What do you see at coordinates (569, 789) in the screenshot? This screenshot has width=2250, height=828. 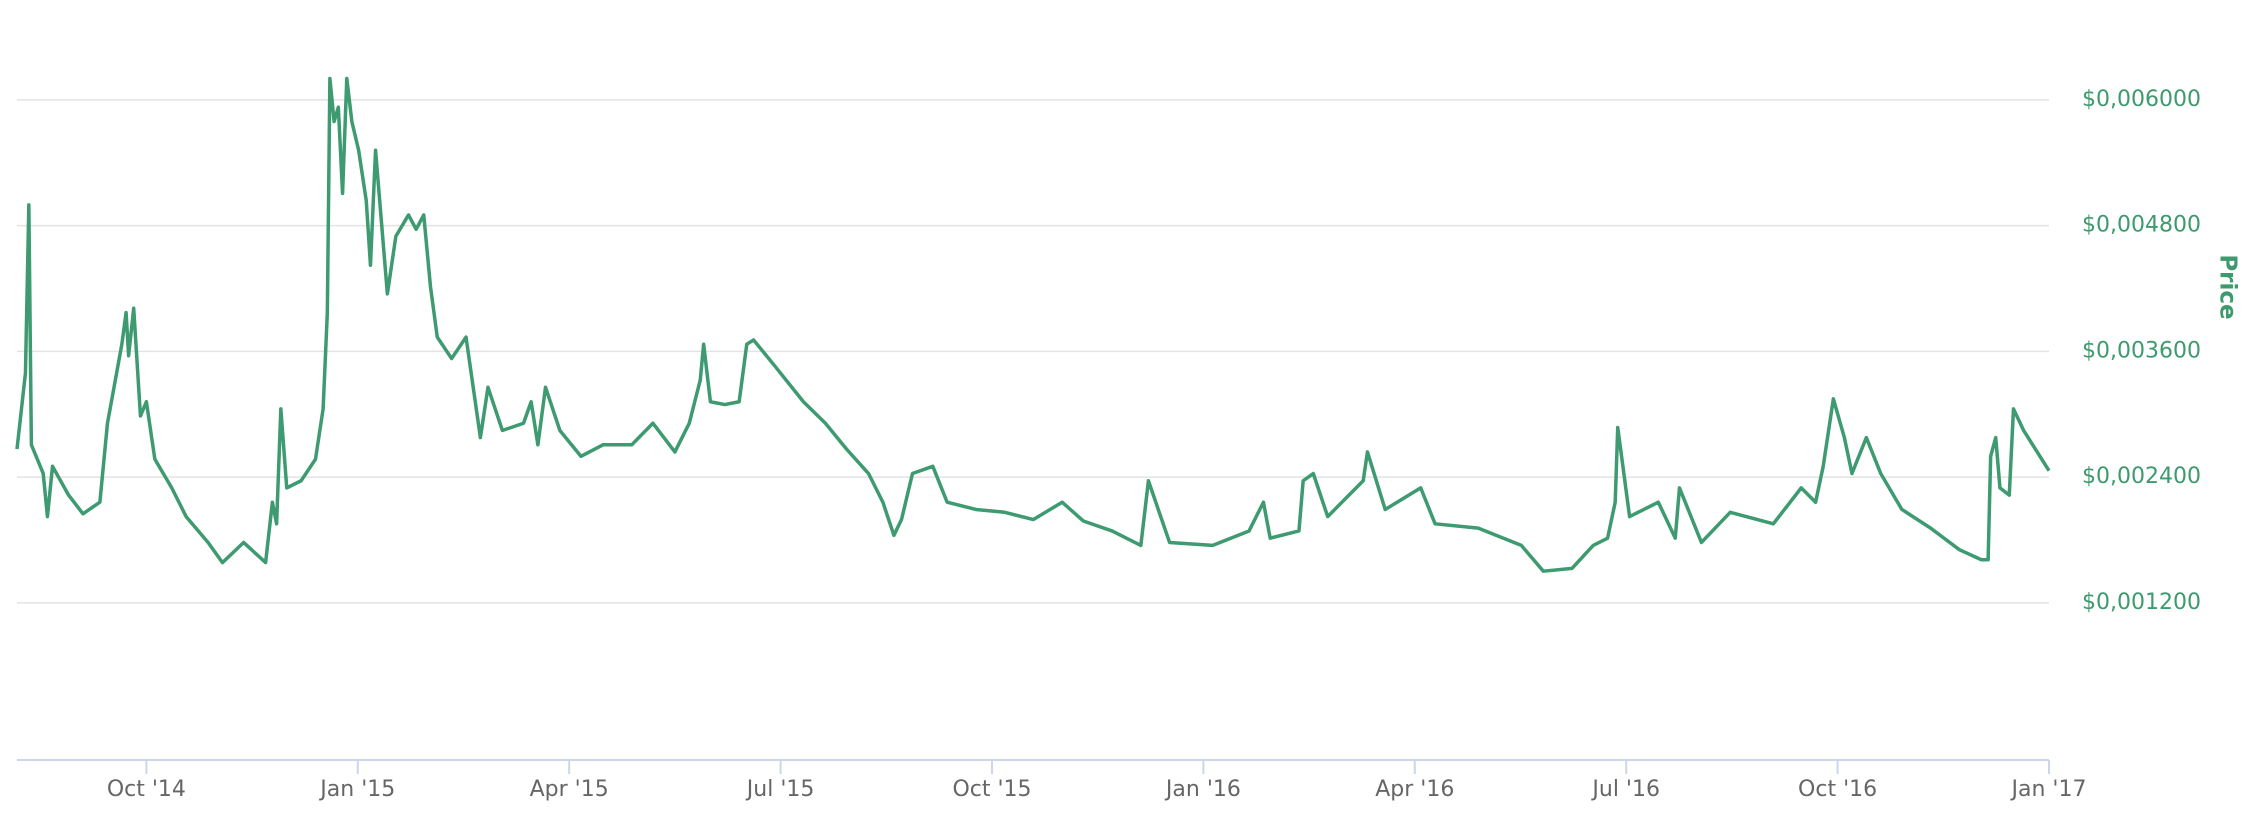 I see `x-tick-label: Apr '15` at bounding box center [569, 789].